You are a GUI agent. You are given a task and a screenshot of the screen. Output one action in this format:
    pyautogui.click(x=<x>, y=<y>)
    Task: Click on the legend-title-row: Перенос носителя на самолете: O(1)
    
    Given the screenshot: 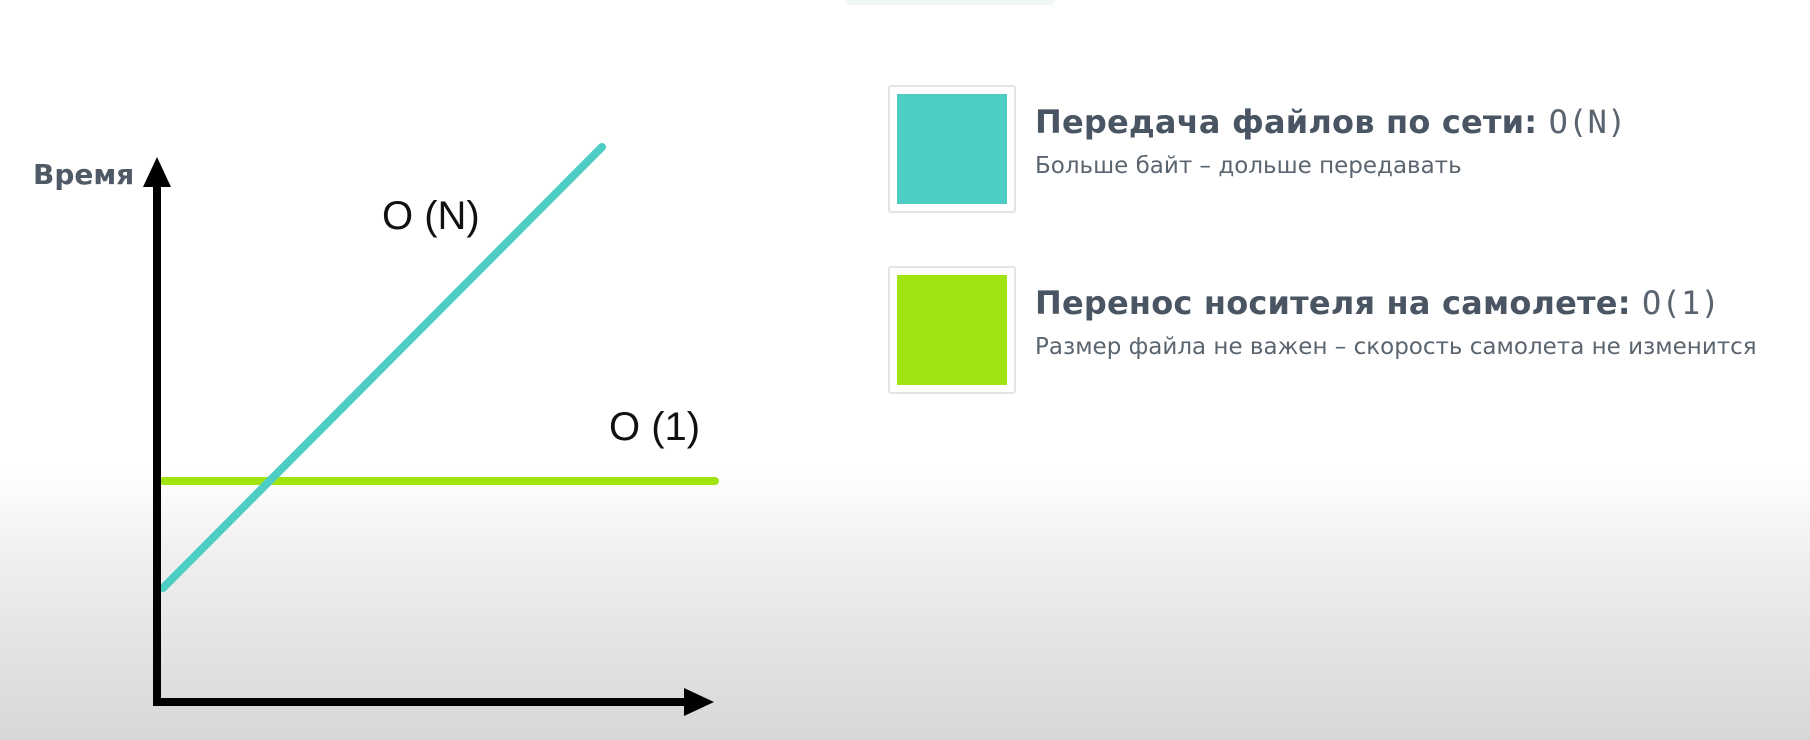 What is the action you would take?
    pyautogui.click(x=1396, y=303)
    